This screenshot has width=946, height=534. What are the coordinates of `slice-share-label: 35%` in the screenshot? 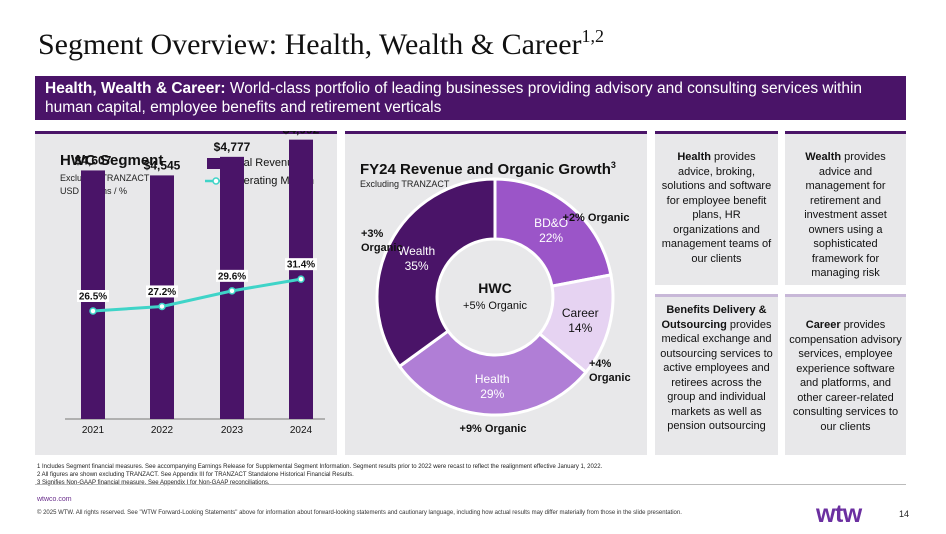 It's located at (417, 266).